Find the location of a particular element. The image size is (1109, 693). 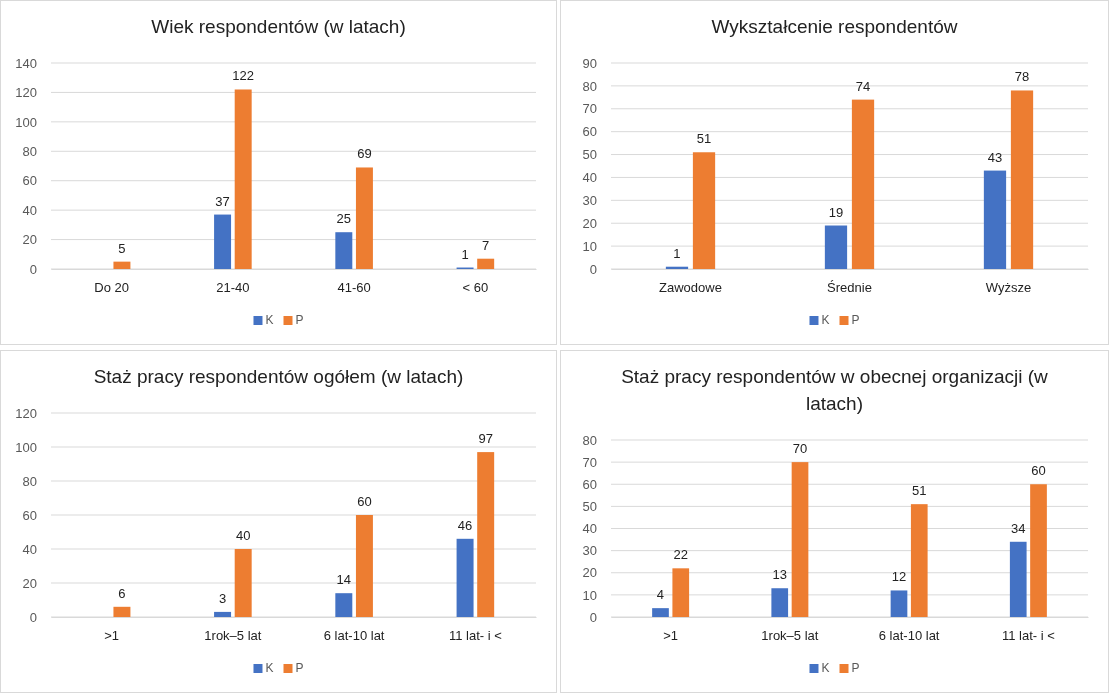

y-tick-label: 30 is located at coordinates (589, 551).